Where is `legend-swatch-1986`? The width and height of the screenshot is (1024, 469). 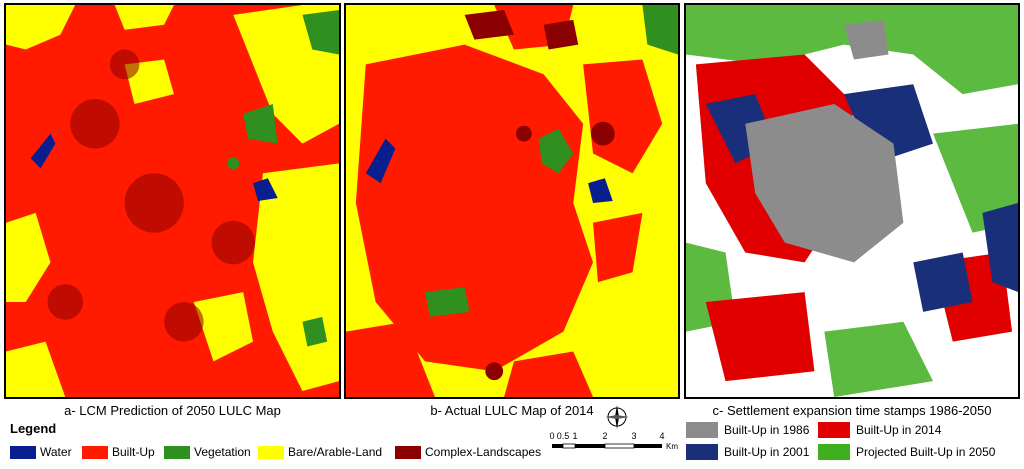
legend-swatch-1986 is located at coordinates (702, 430).